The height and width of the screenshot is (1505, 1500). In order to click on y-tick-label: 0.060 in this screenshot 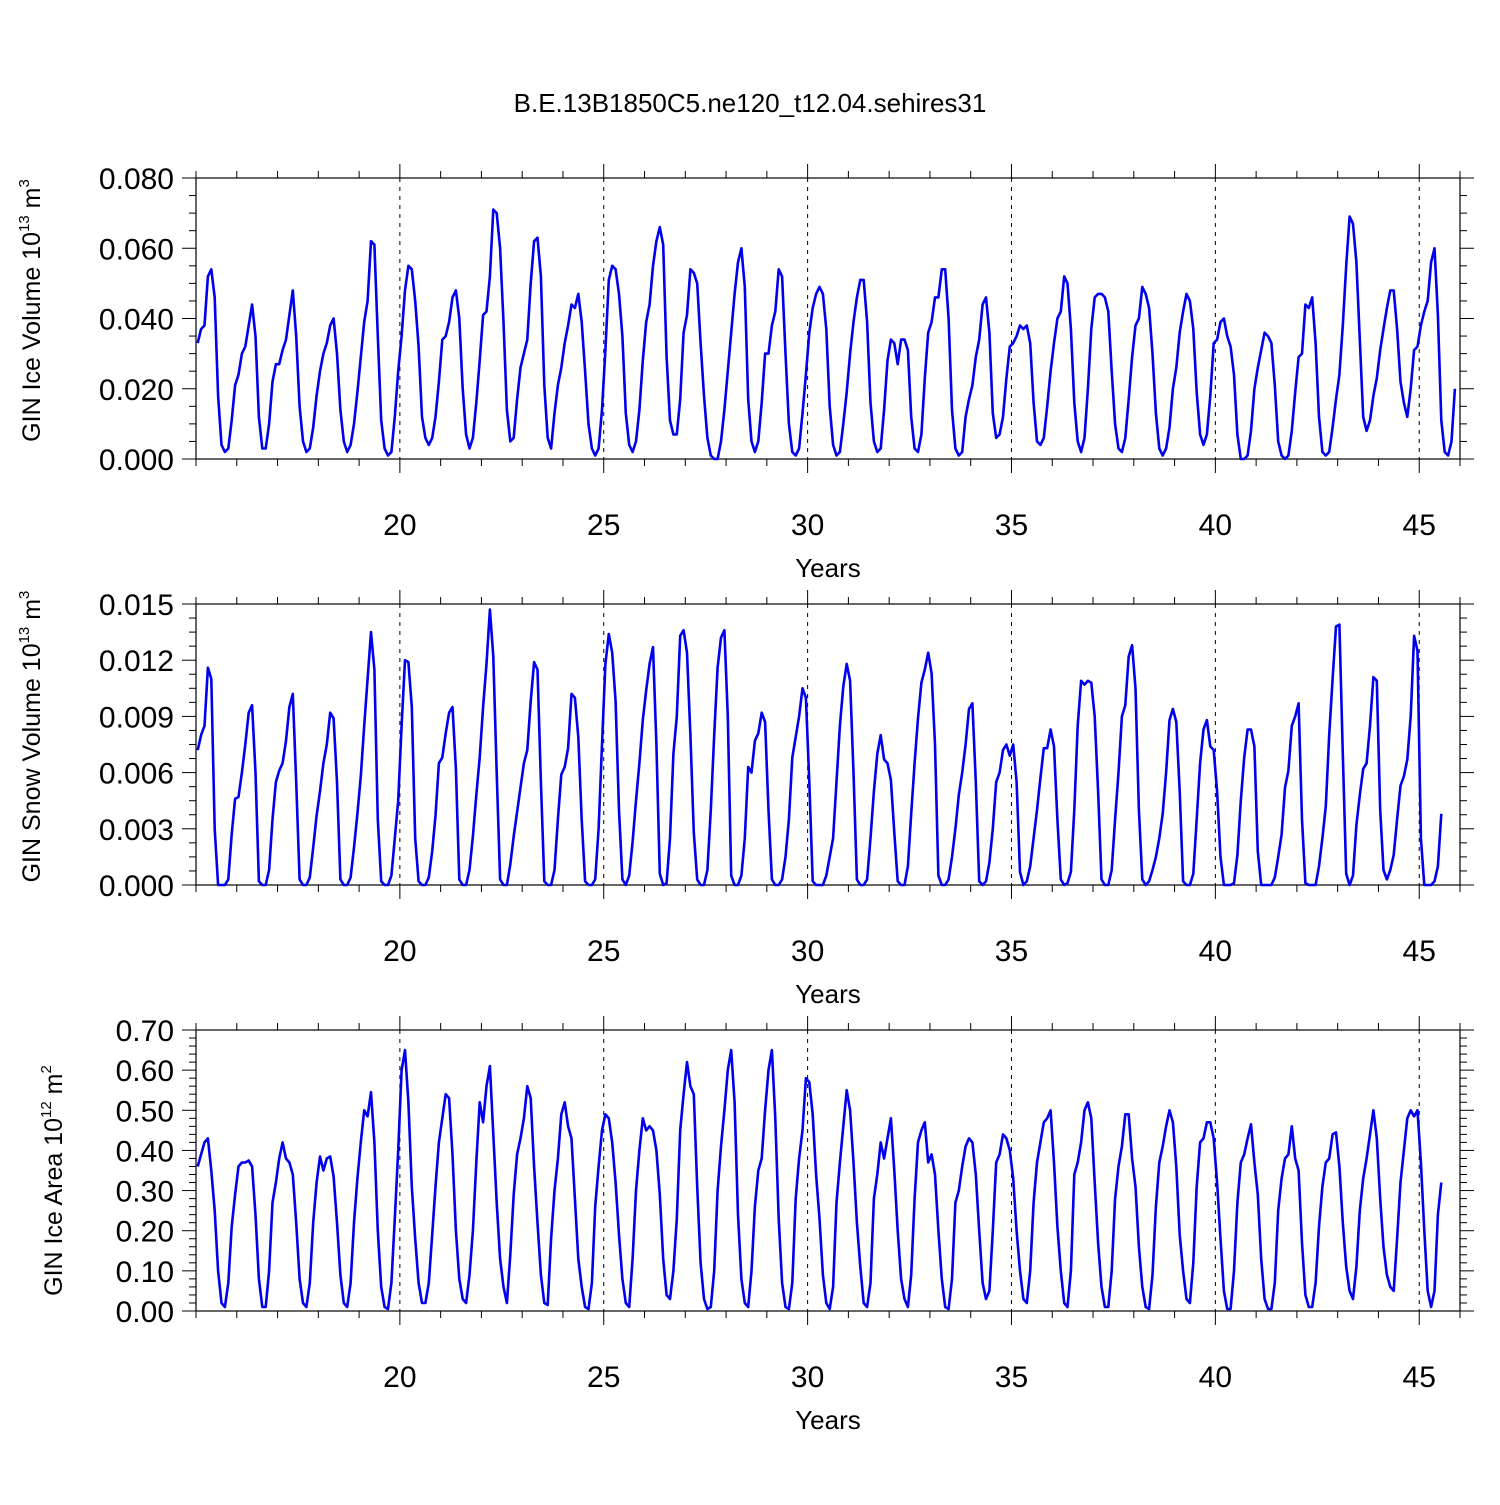, I will do `click(136, 249)`.